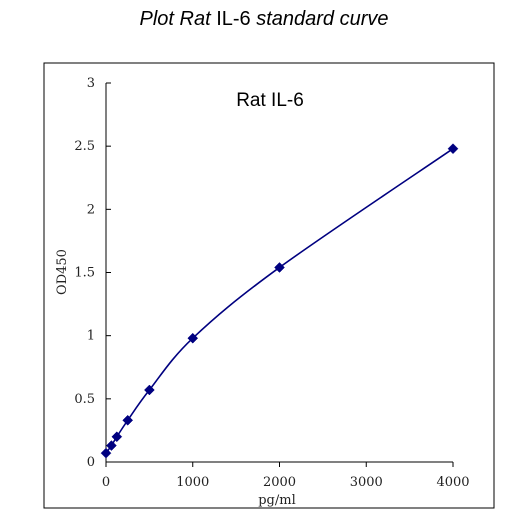  I want to click on title-part-1: Plot Rat, so click(175, 19).